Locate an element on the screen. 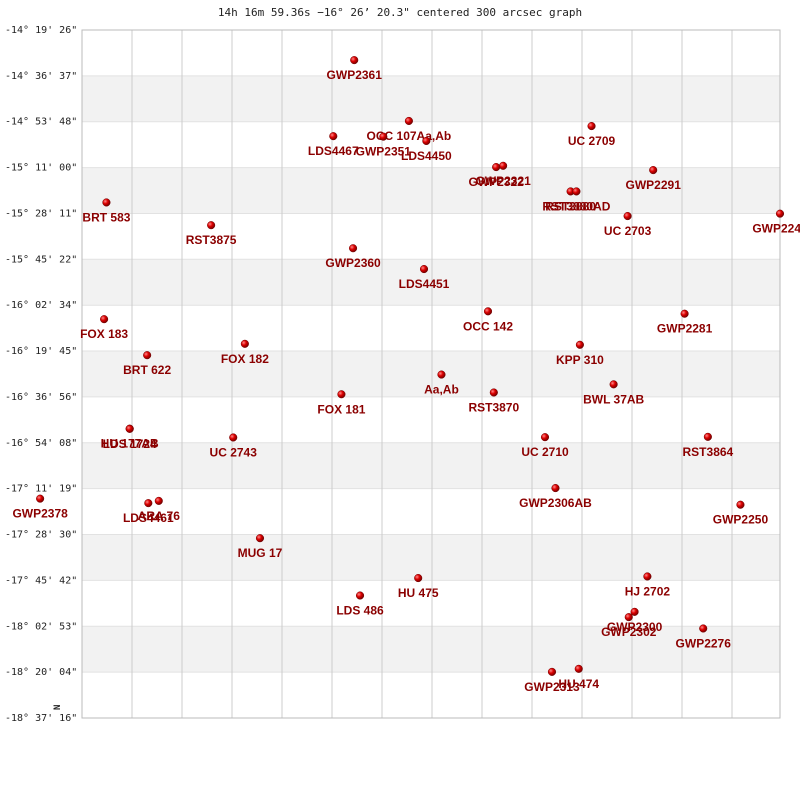 This screenshot has width=800, height=800. star-label: OCC 142 is located at coordinates (488, 326).